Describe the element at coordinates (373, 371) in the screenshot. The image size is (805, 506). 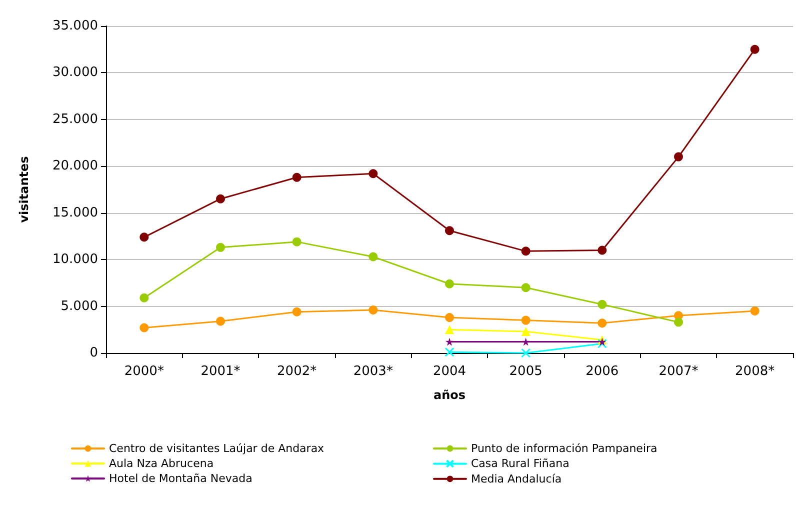
I see `x-tick-label: 2003*` at that location.